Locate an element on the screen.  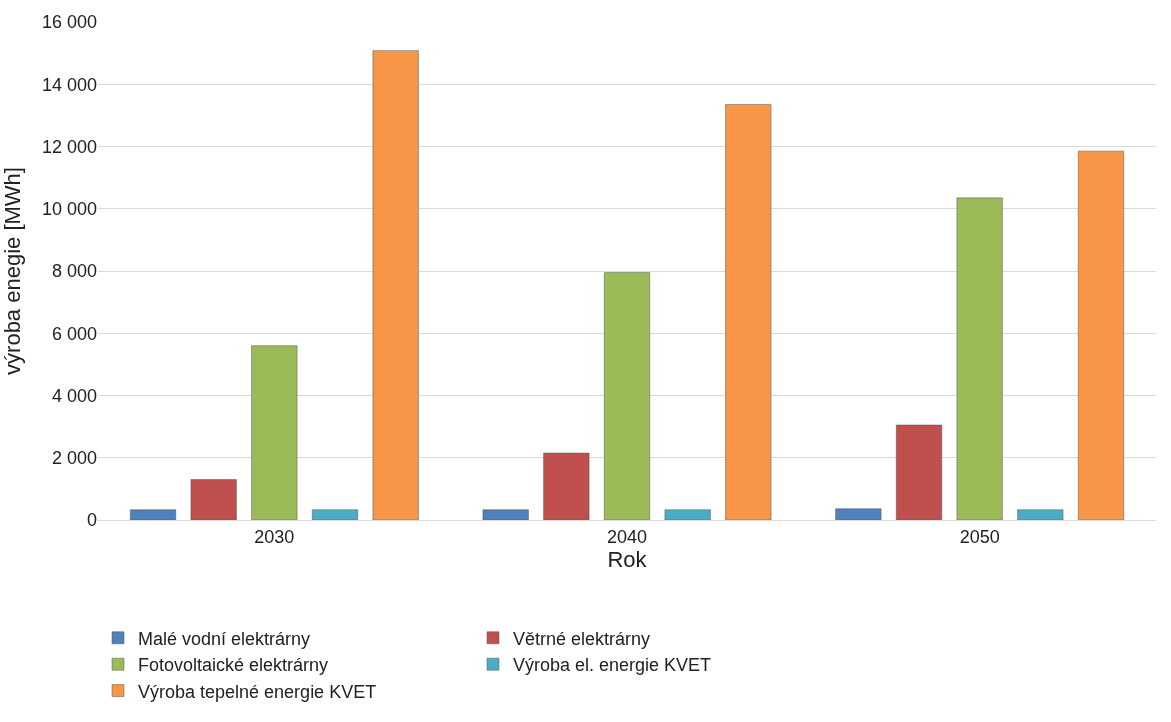
x-tick-label: 2030 is located at coordinates (274, 536).